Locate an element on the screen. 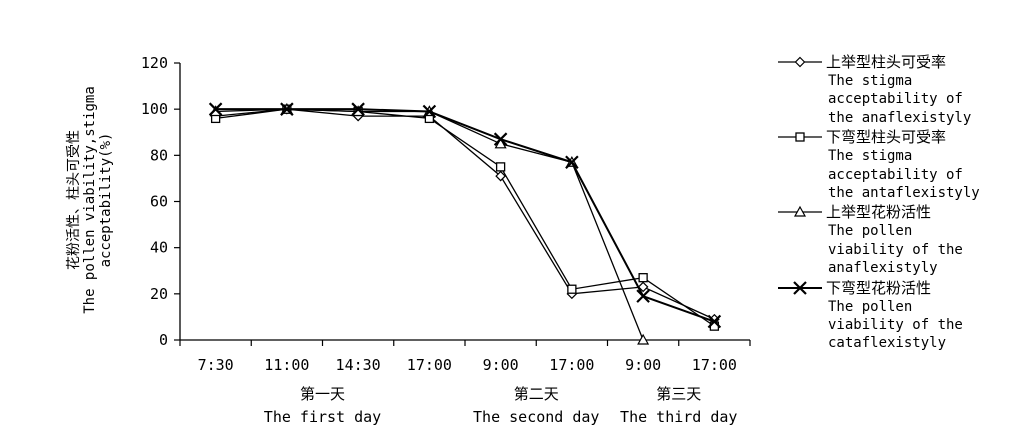 The height and width of the screenshot is (442, 1010). day-group-label-en: The third day is located at coordinates (678, 417).